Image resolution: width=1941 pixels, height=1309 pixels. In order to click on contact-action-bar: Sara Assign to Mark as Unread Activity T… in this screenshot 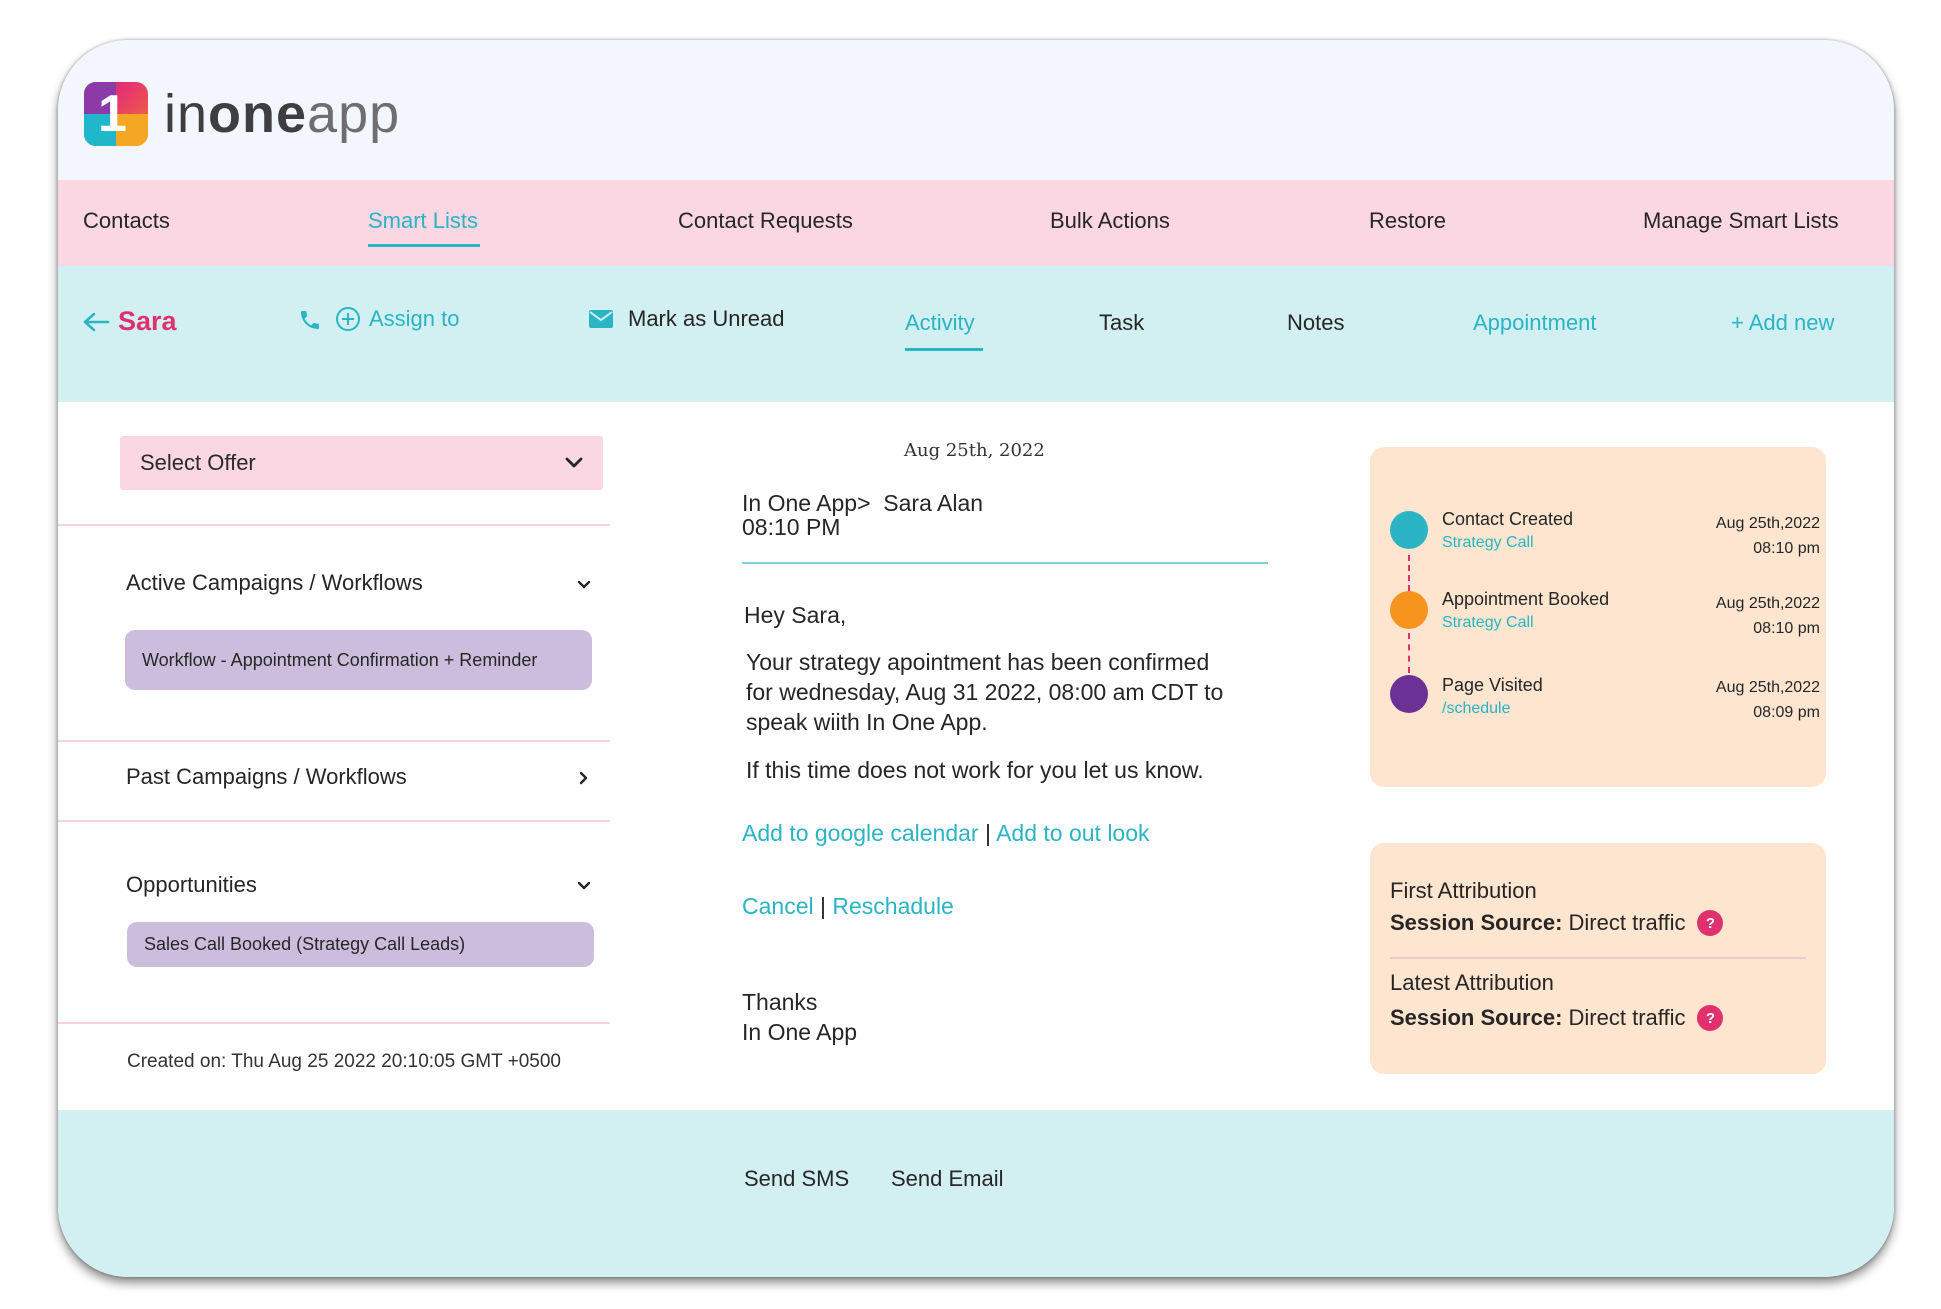, I will do `click(976, 334)`.